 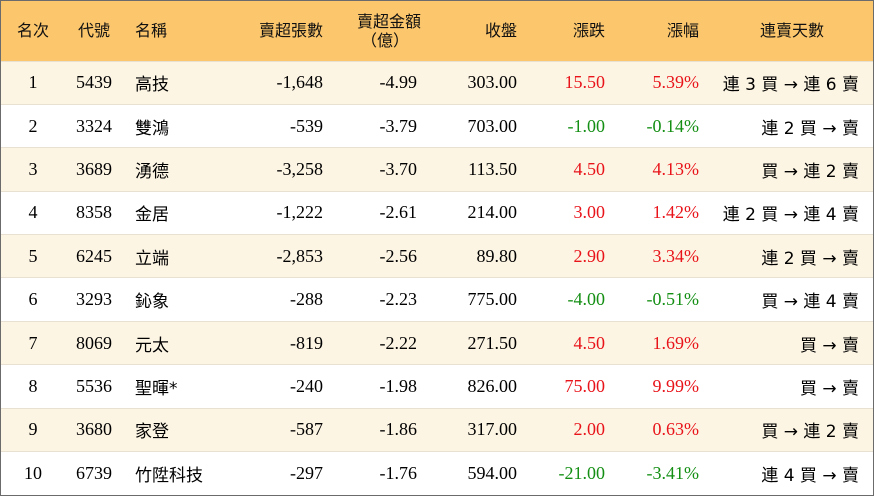 I want to click on header-close: 收盤, so click(x=500, y=31).